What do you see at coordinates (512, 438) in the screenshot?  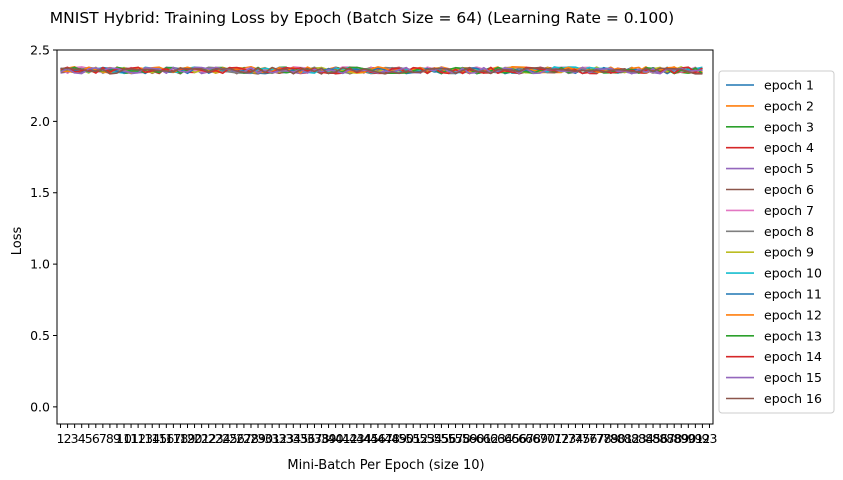 I see `x-tick-label: 65` at bounding box center [512, 438].